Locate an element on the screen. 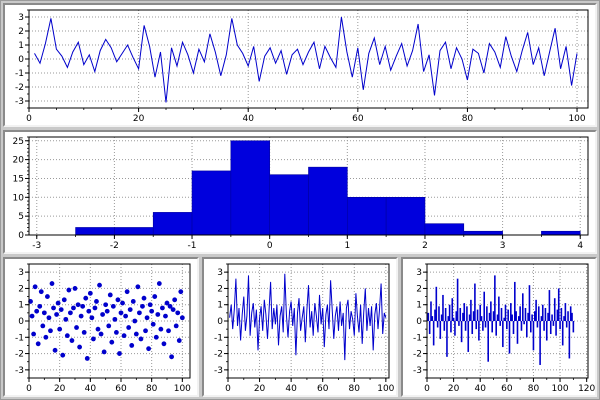 This screenshot has width=600, height=400. x-tick-label: 120 is located at coordinates (586, 389).